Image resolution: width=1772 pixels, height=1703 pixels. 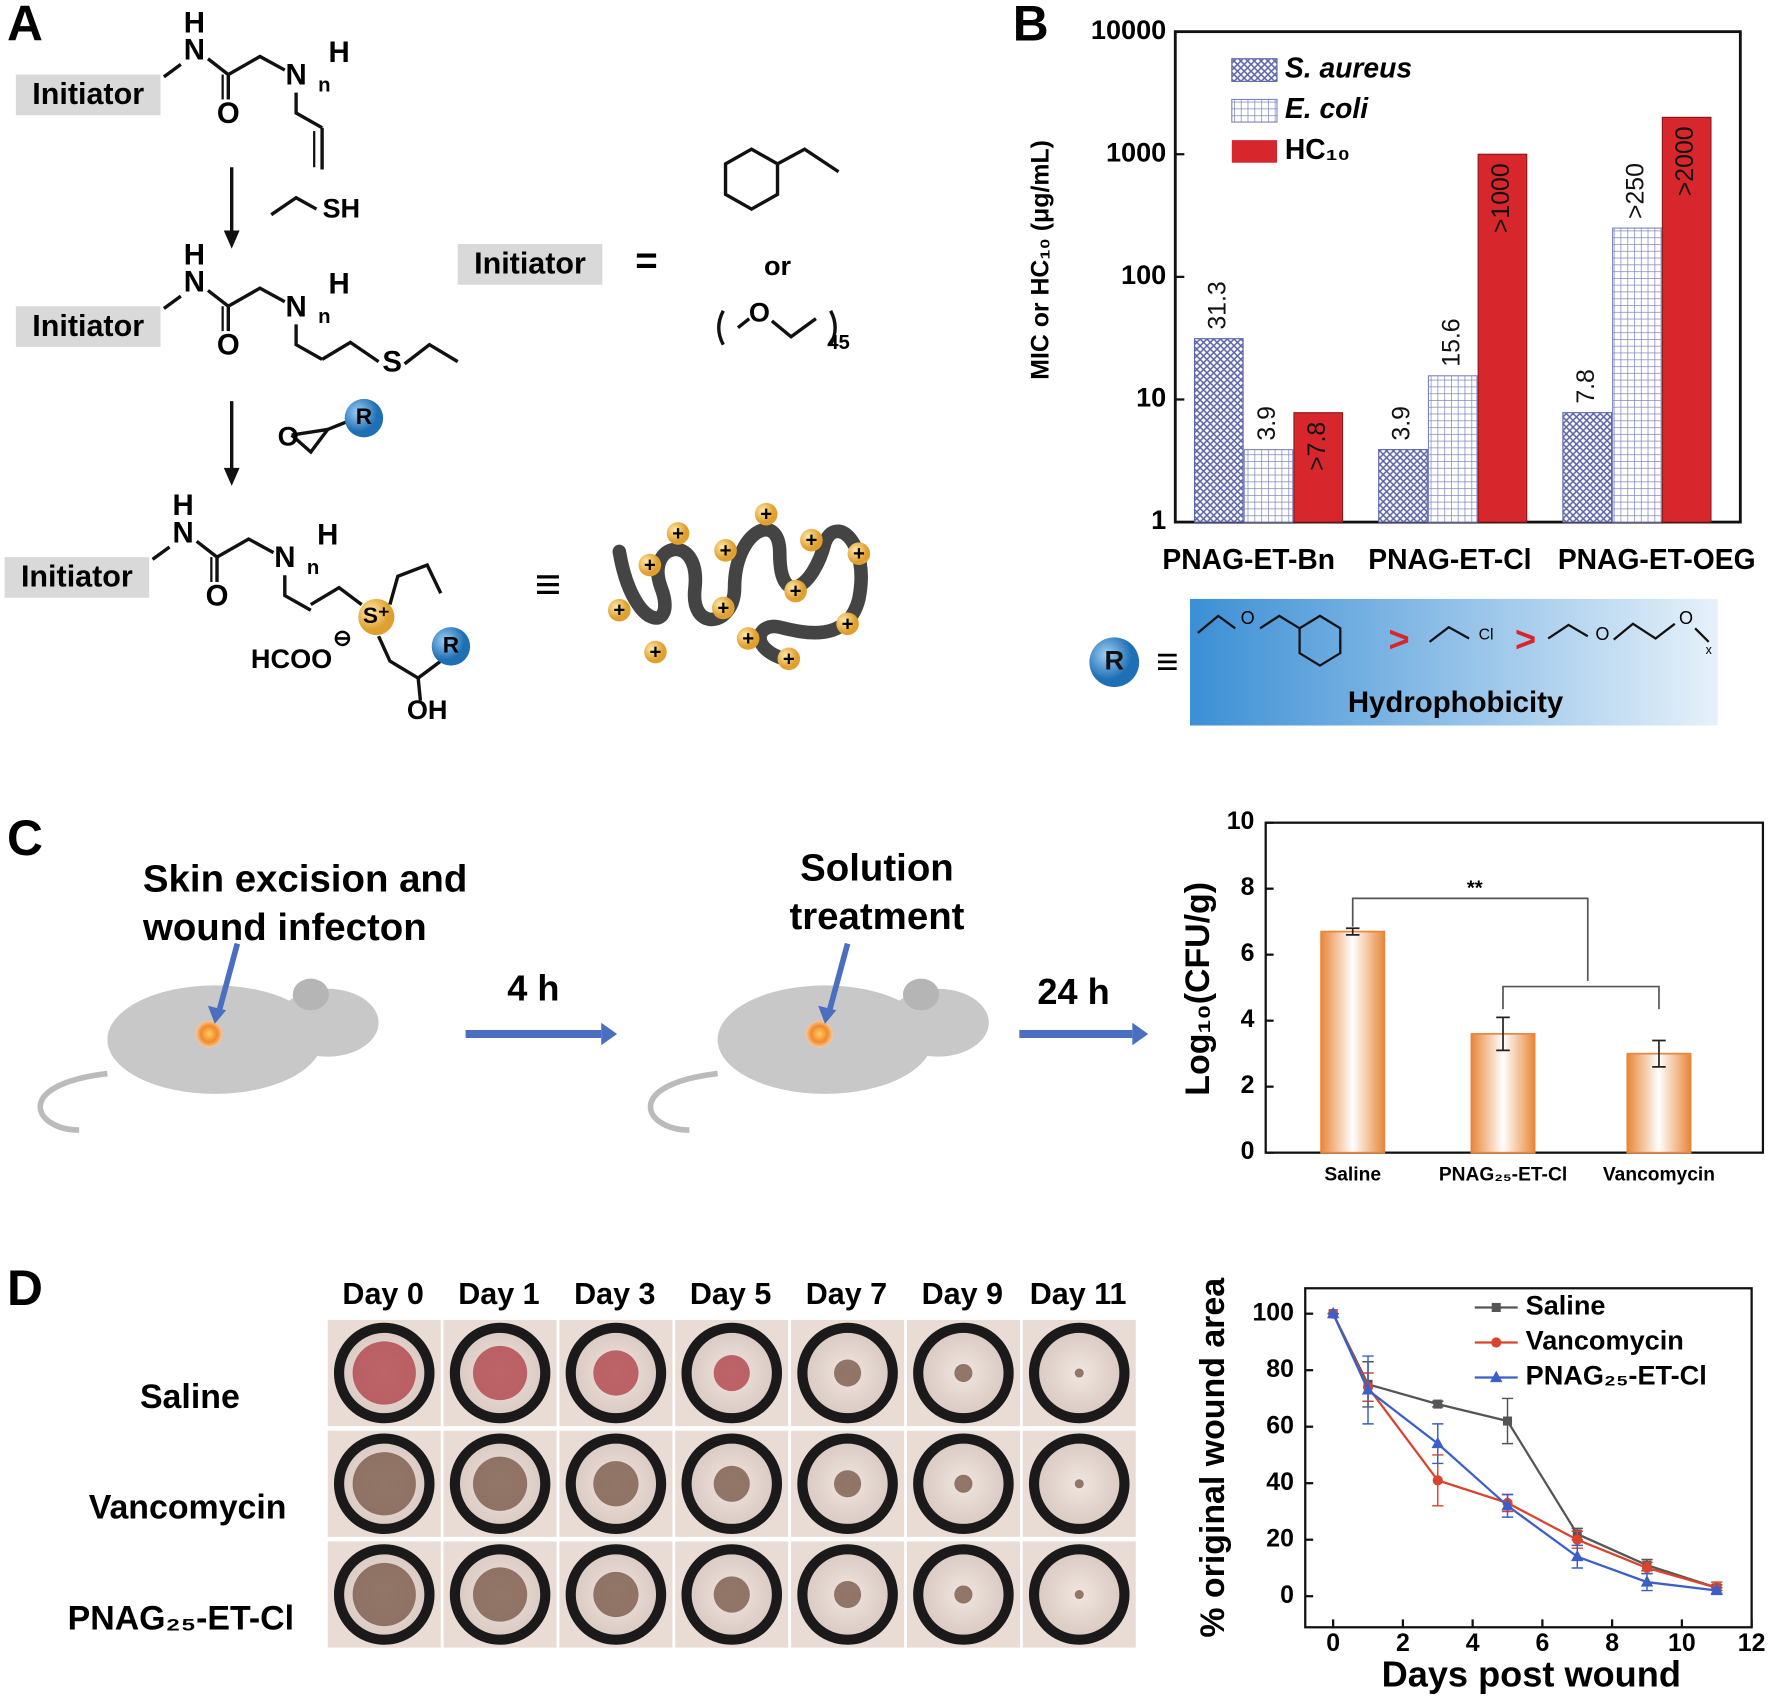 What do you see at coordinates (1403, 1643) in the screenshot?
I see `label: 2` at bounding box center [1403, 1643].